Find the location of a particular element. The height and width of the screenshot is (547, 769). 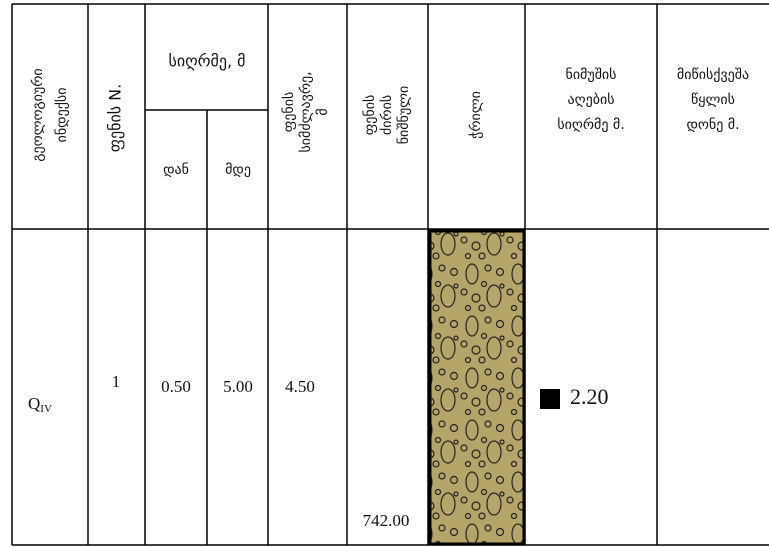

sample-depth: 2.20 is located at coordinates (589, 396).